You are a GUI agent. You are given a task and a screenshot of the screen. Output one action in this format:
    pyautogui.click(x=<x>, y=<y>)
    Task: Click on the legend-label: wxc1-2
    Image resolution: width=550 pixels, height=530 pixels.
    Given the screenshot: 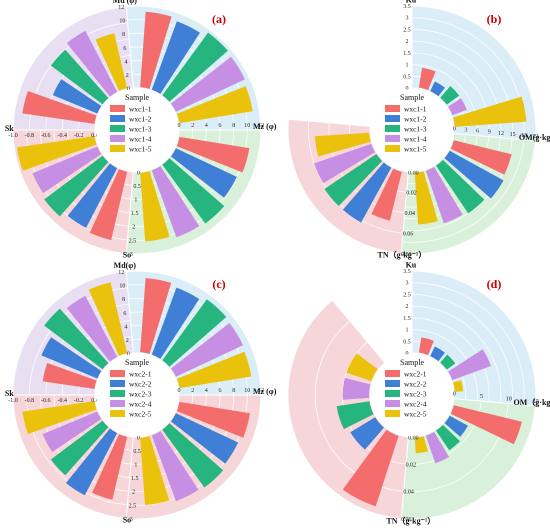 What is the action you would take?
    pyautogui.click(x=140, y=119)
    